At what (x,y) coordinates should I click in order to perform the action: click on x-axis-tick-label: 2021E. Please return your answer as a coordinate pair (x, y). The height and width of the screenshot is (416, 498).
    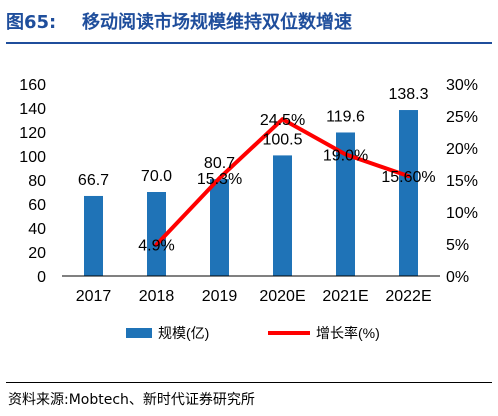
    Looking at the image, I should click on (345, 296).